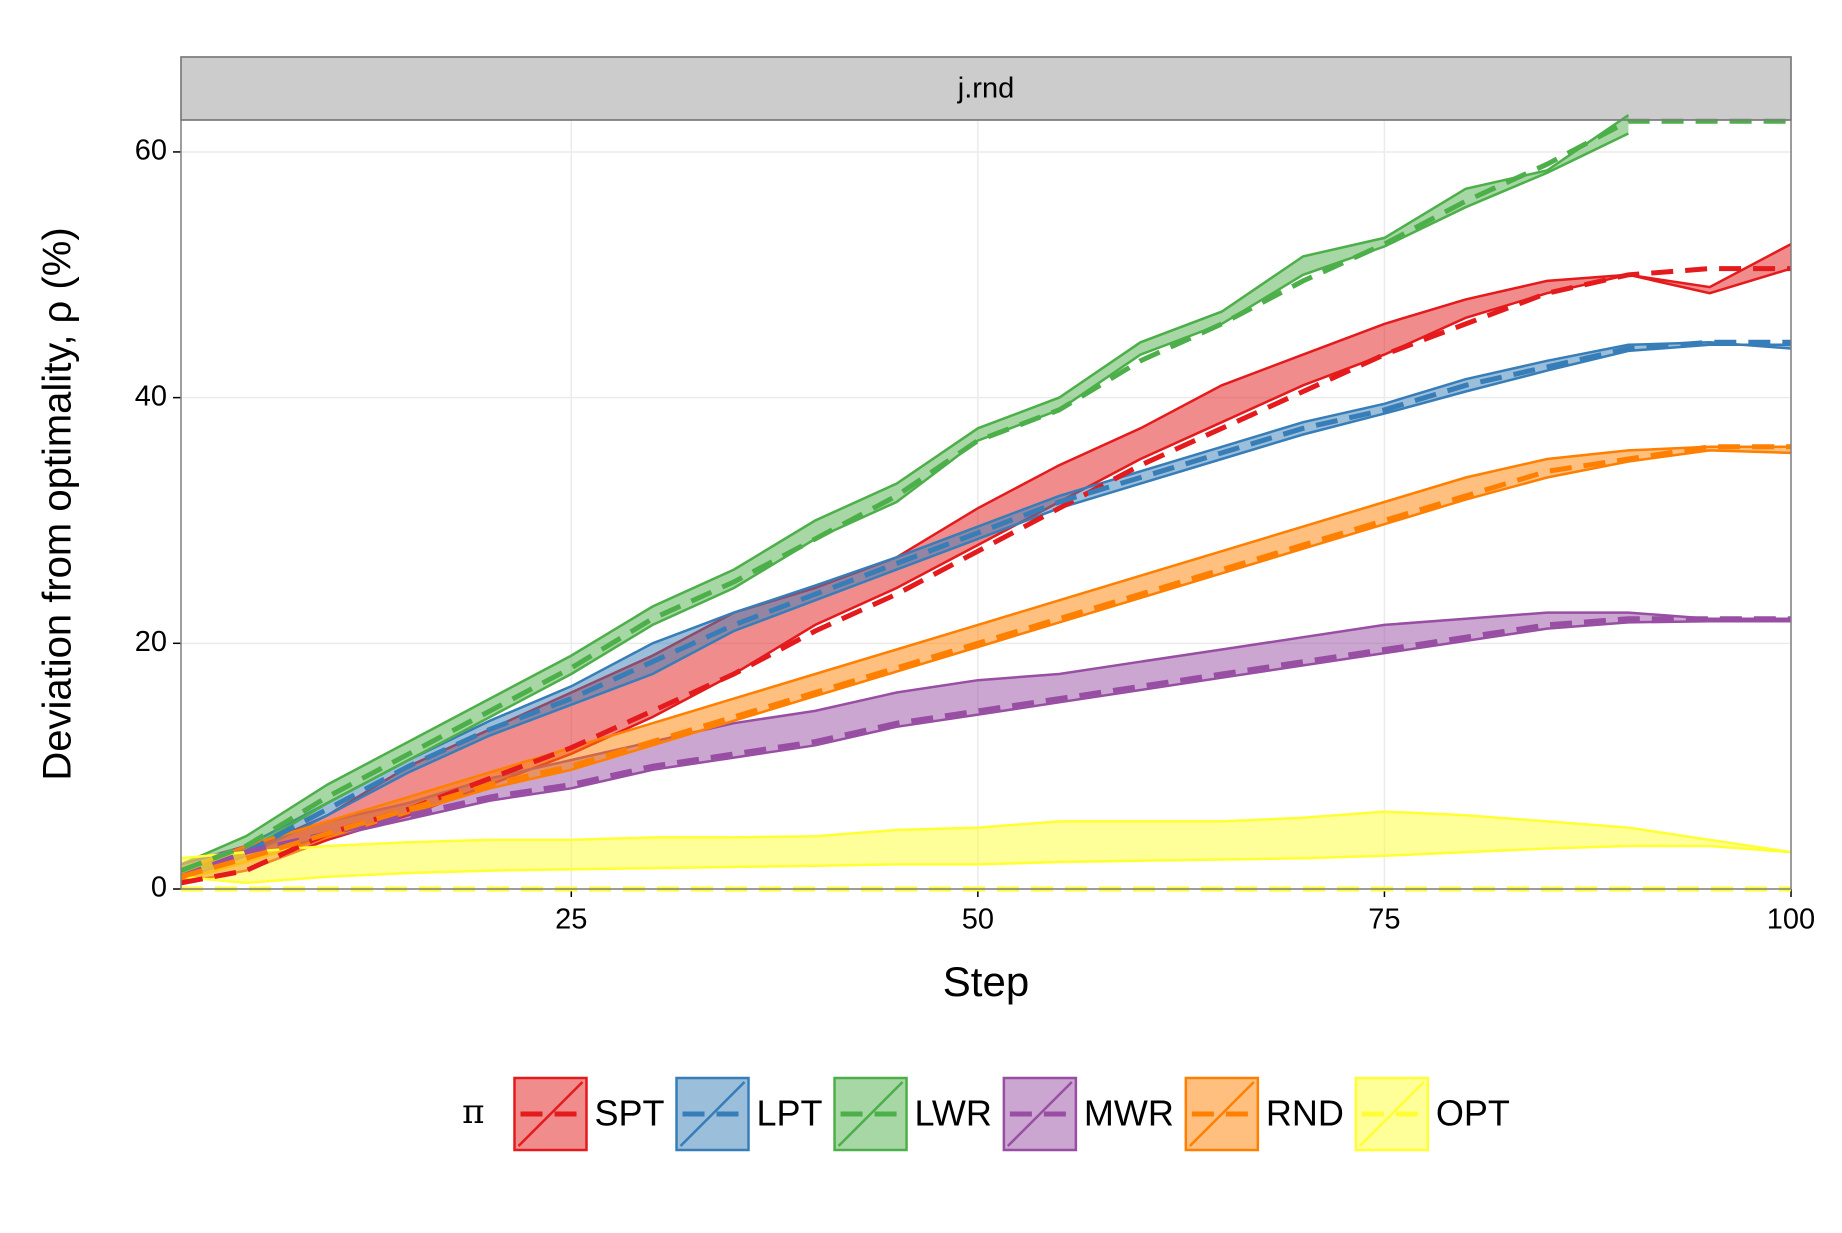 This screenshot has width=1842, height=1233. What do you see at coordinates (1791, 920) in the screenshot?
I see `x-tick-label: 100` at bounding box center [1791, 920].